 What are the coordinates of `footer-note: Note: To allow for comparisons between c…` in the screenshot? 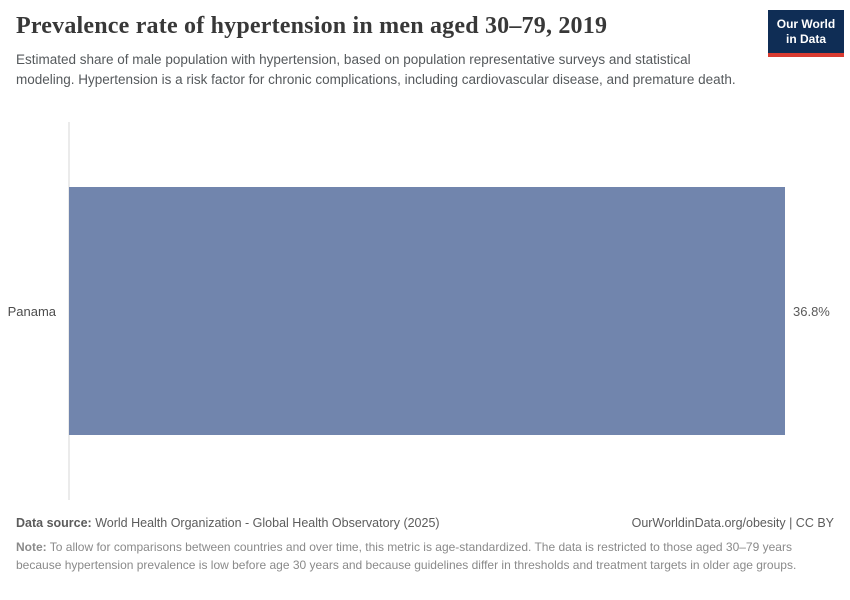 It's located at (425, 556).